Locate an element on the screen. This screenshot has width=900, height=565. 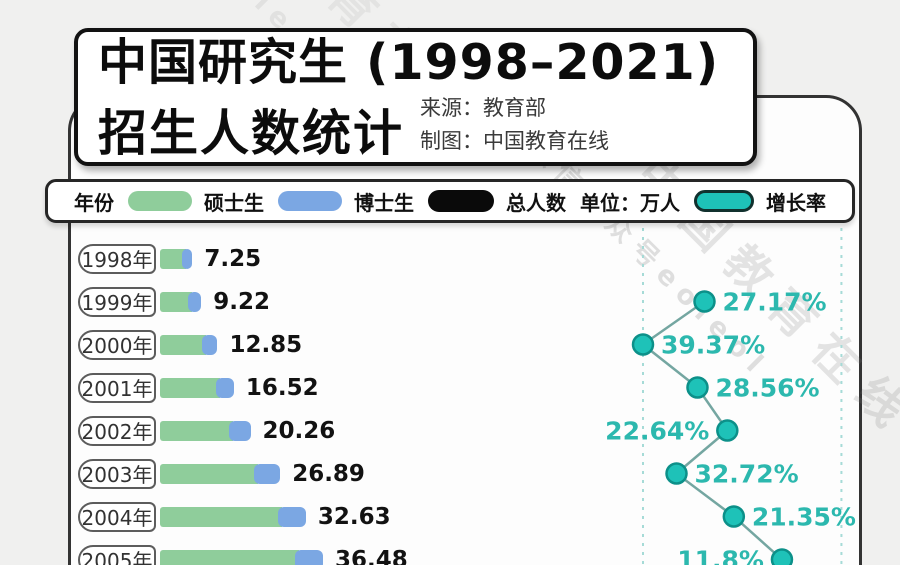
total-value: 12.85 is located at coordinates (266, 344).